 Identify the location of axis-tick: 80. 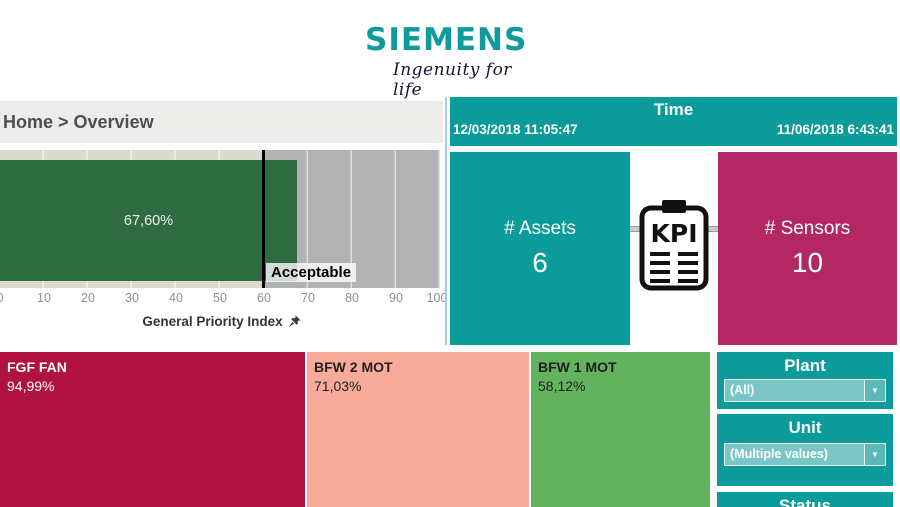
(352, 298).